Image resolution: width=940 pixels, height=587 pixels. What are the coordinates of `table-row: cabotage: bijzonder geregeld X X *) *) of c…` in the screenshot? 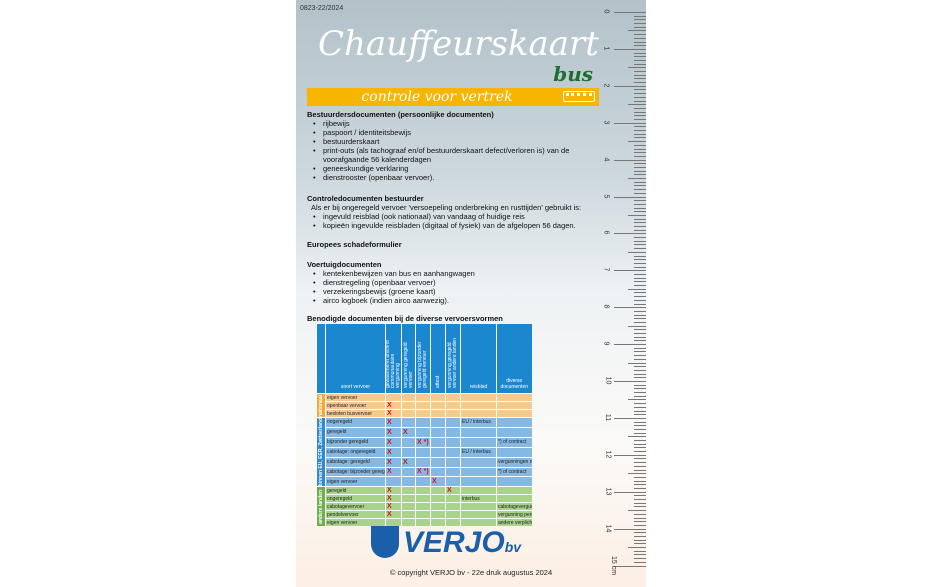 It's located at (424, 471).